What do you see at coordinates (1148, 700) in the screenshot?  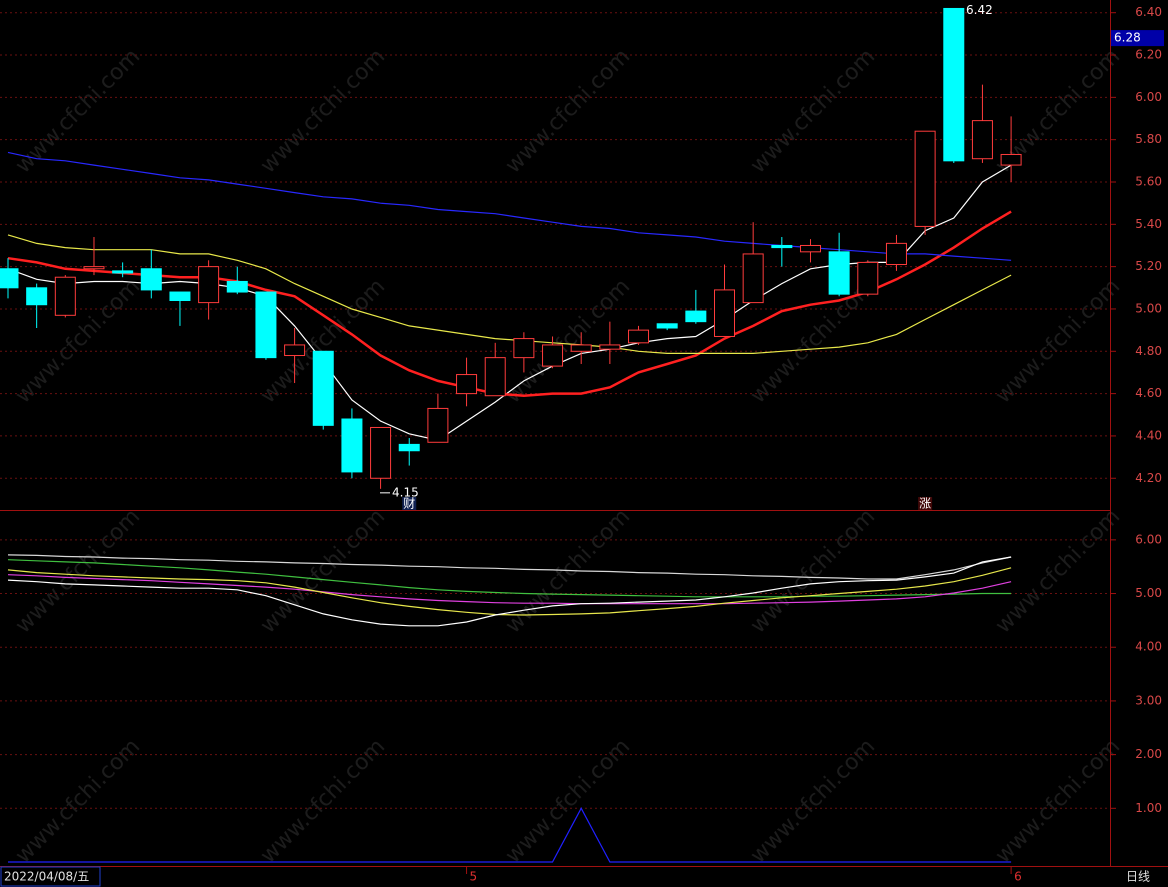 I see `y-tick-label: 3.00` at bounding box center [1148, 700].